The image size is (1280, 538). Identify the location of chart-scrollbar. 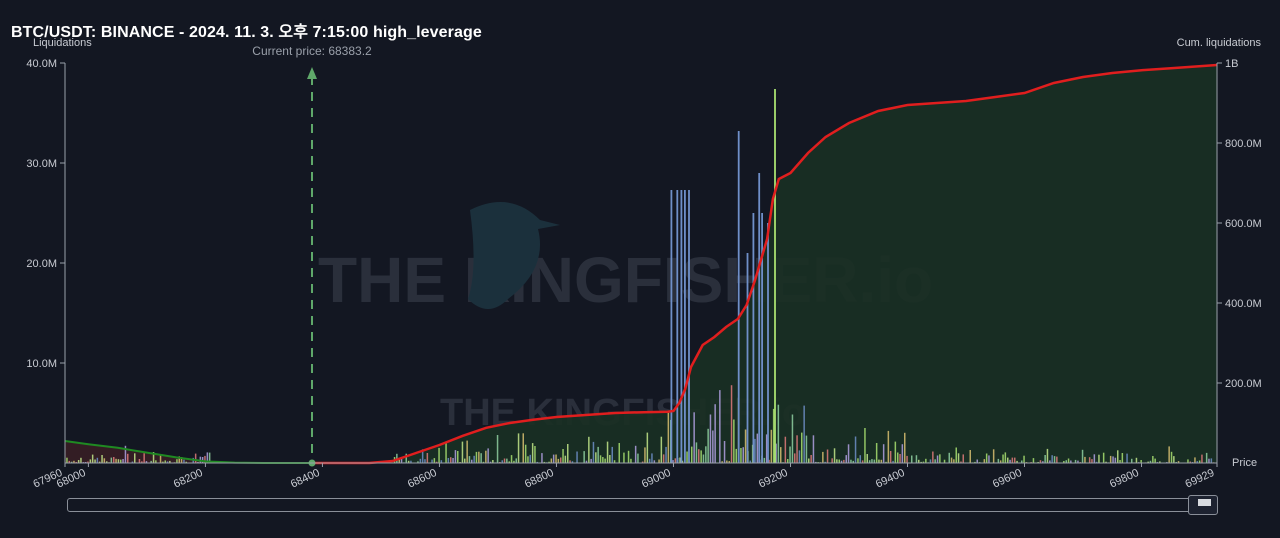
(642, 505).